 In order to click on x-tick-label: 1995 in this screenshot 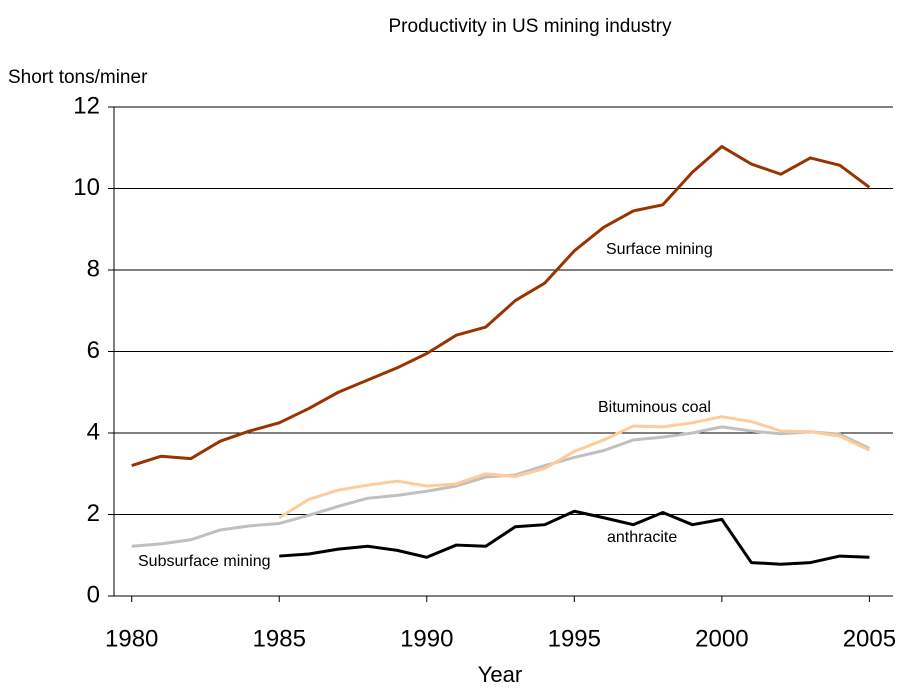, I will do `click(574, 638)`.